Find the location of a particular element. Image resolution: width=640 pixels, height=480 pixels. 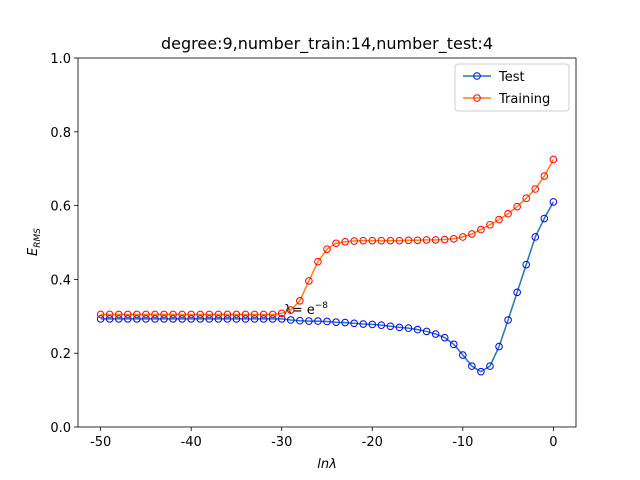

y-tick-label: 0.8 is located at coordinates (60, 133).